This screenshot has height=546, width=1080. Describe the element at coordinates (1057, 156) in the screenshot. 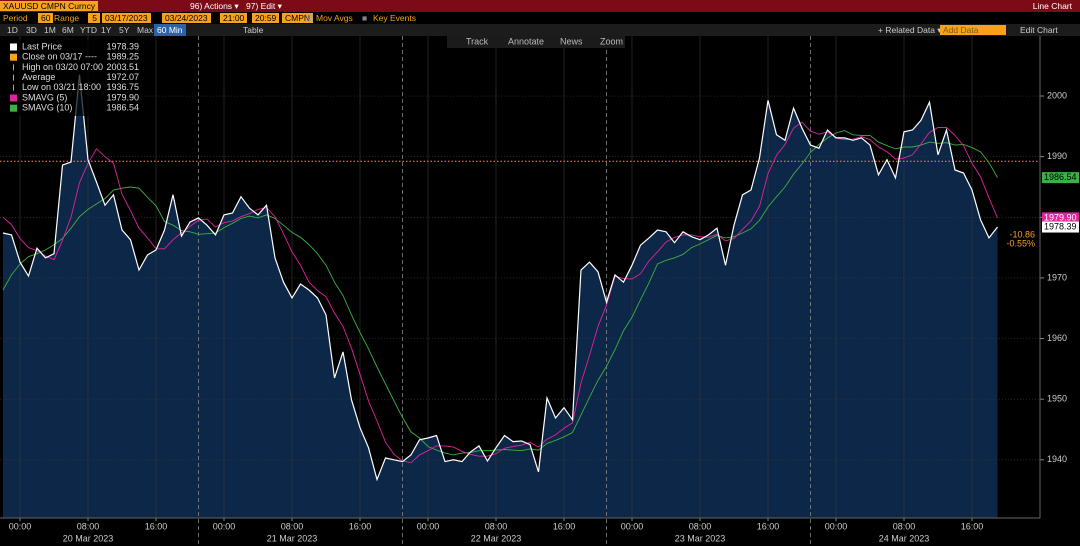

I see `y-tick-label: 1990` at that location.